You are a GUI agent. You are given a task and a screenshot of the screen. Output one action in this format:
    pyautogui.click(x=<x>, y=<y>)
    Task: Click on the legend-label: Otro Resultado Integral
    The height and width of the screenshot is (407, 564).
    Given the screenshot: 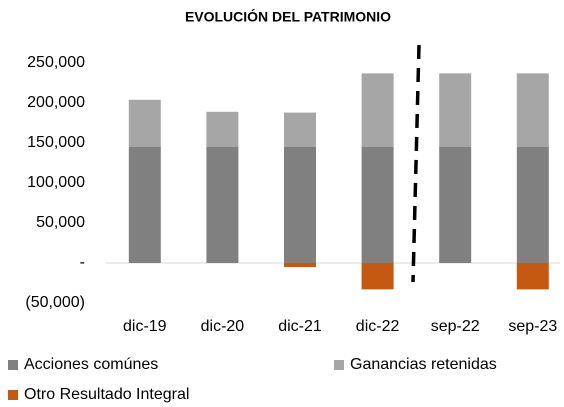 What is the action you would take?
    pyautogui.click(x=106, y=394)
    